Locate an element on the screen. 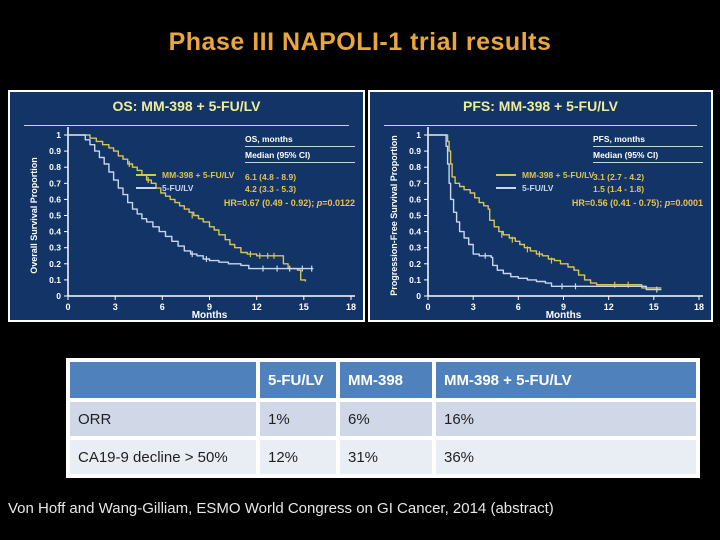 The width and height of the screenshot is (720, 540). stats-header: PFS, months is located at coordinates (648, 140).